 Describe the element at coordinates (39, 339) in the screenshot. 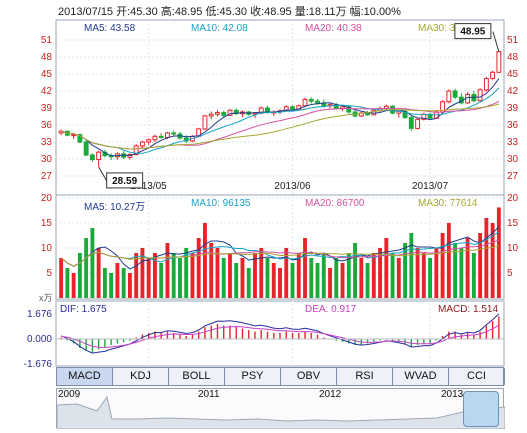

I see `macd-tick: 0.000` at that location.